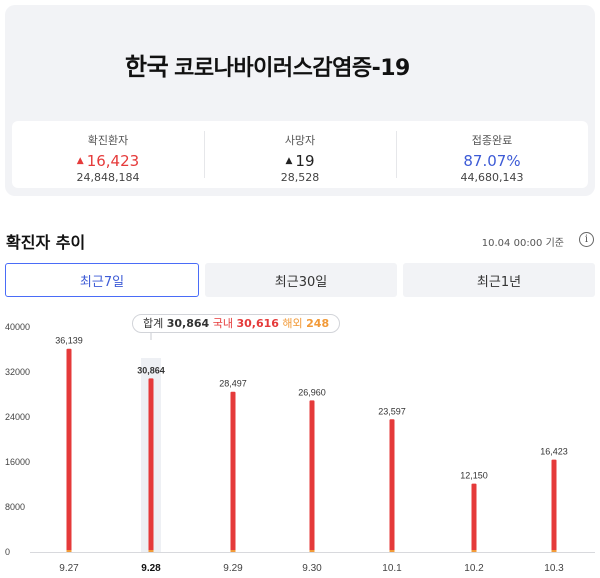 This screenshot has height=578, width=600. I want to click on tooltip-domestic-value: 30,616, so click(257, 323).